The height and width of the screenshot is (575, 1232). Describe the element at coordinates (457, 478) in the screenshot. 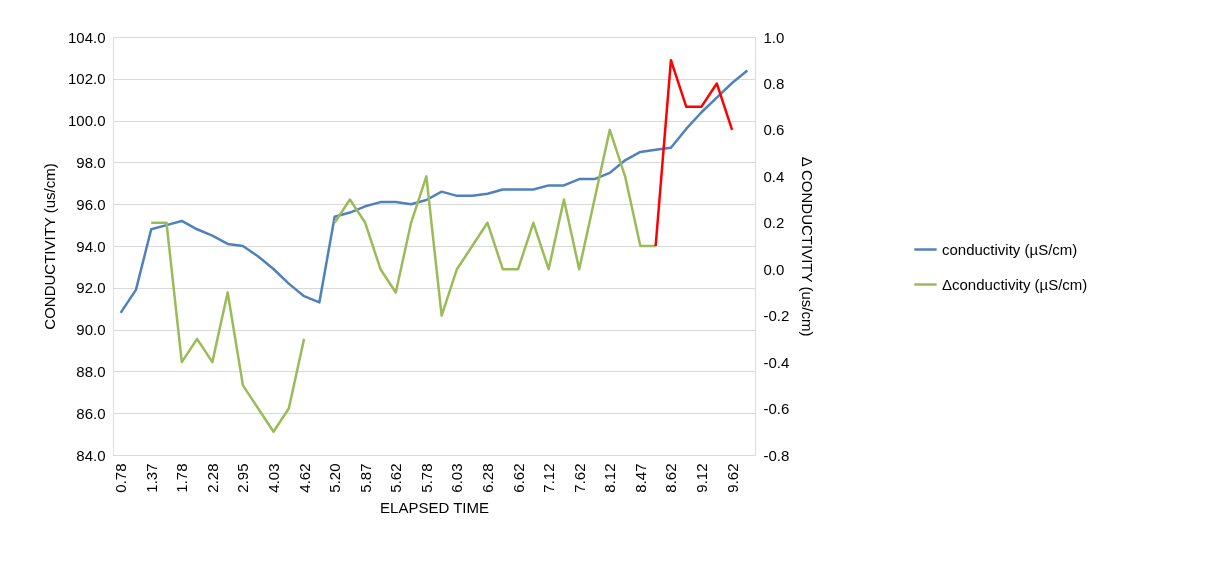

I see `x-tick-label: 6.03` at that location.